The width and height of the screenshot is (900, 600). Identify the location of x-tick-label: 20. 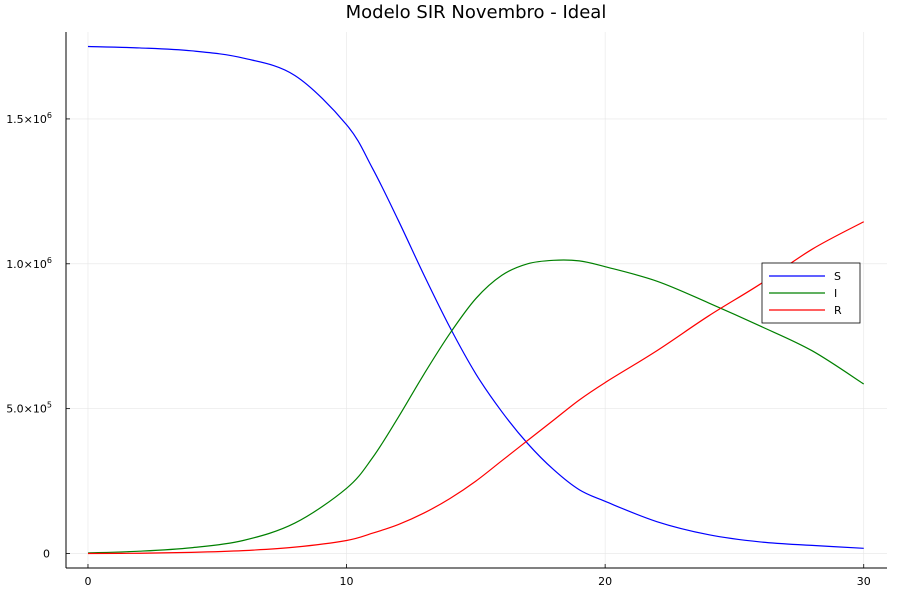
(605, 581).